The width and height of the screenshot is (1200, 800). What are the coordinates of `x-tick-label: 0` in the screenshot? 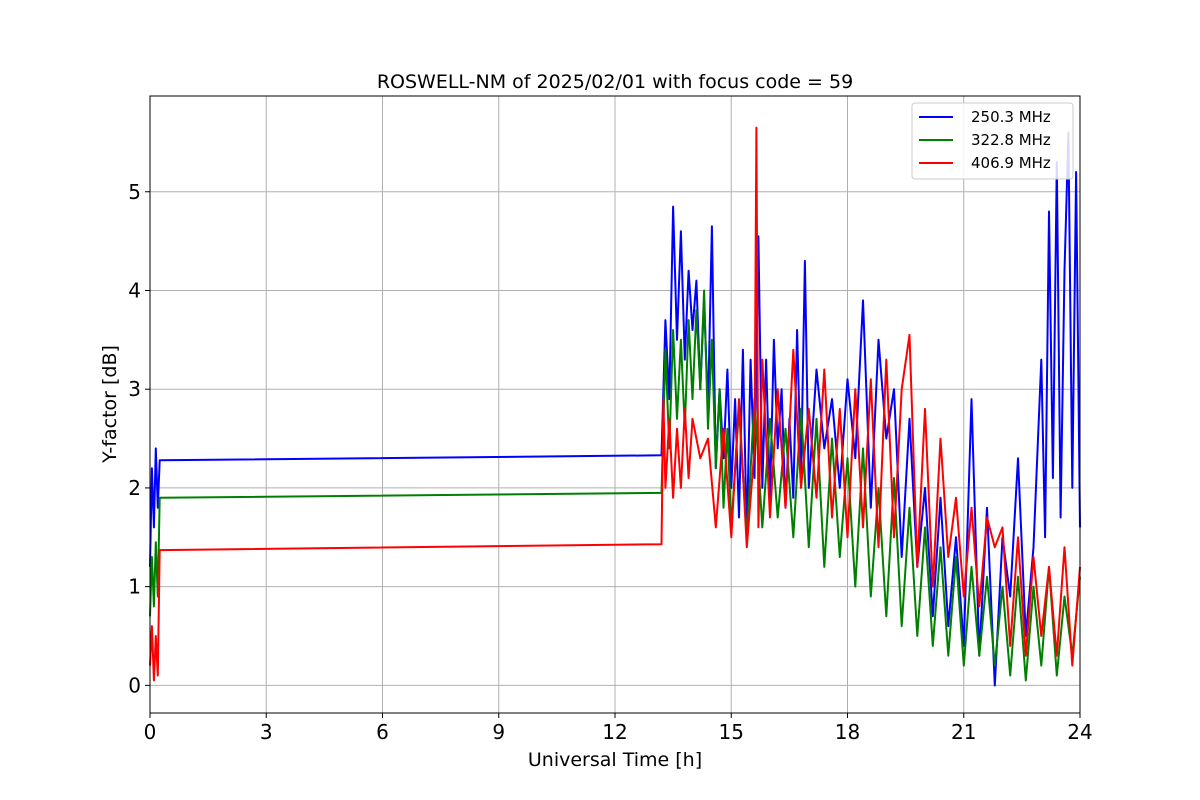 It's located at (150, 732).